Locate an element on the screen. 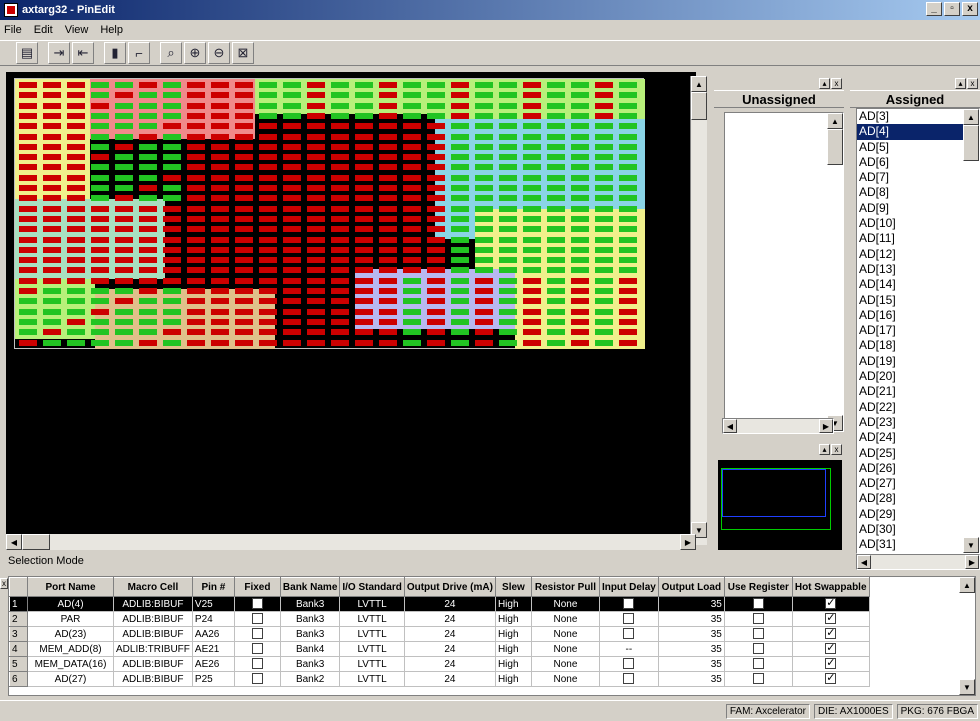  menu-file: File is located at coordinates (13, 30).